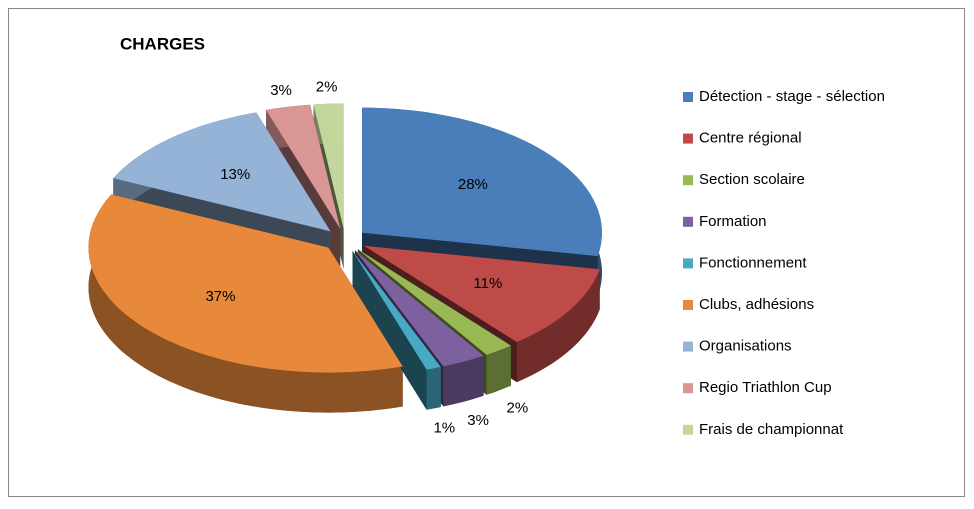 Image resolution: width=974 pixels, height=509 pixels. I want to click on data-label: 37%, so click(220, 296).